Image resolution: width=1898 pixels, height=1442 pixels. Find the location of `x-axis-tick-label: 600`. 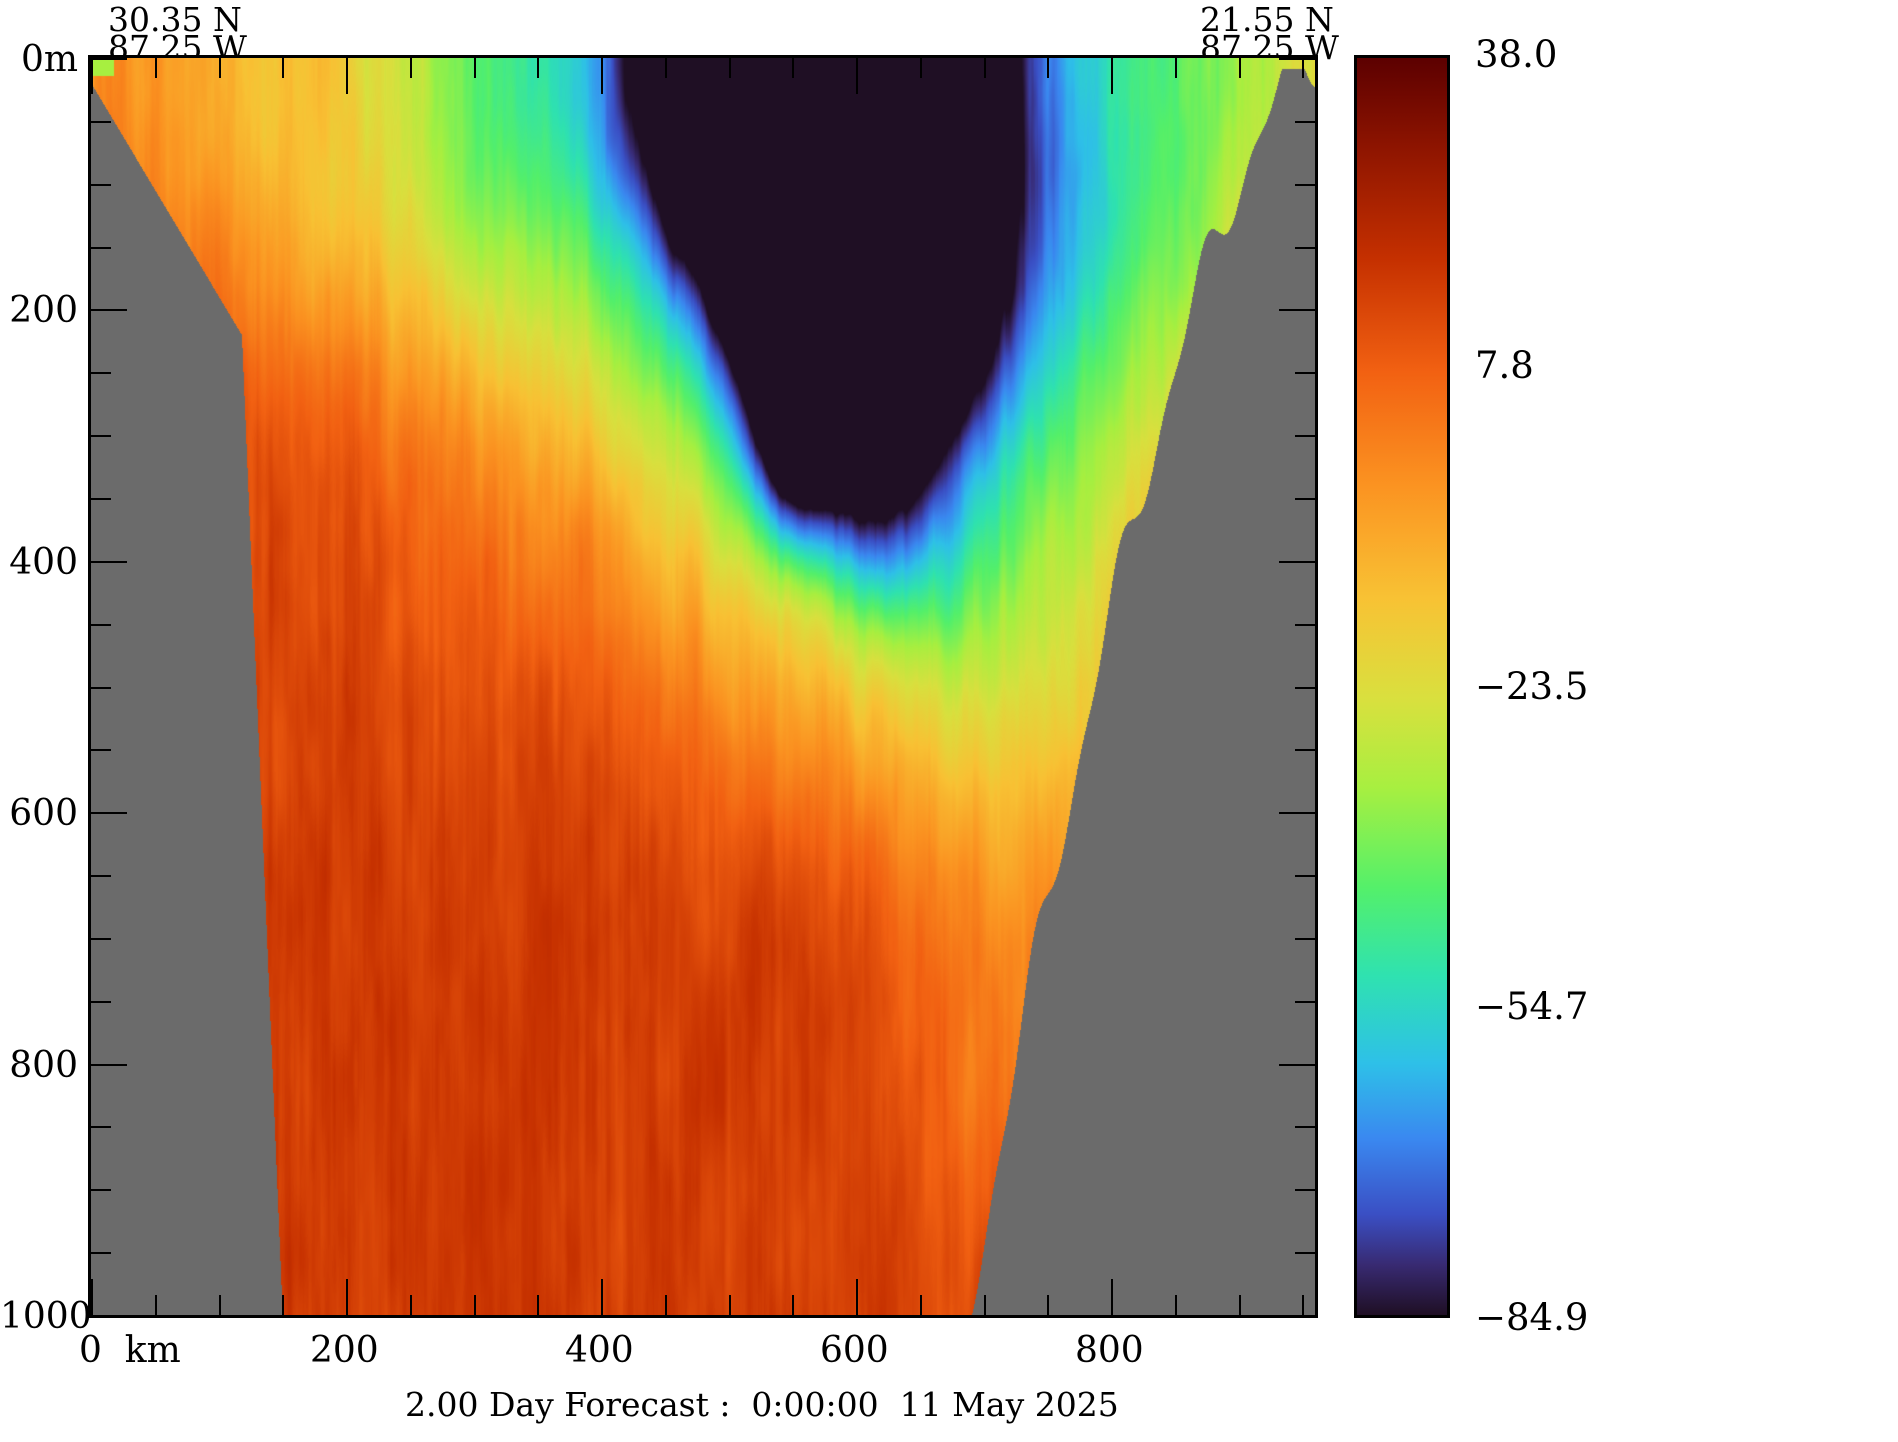

x-axis-tick-label: 600 is located at coordinates (854, 1350).